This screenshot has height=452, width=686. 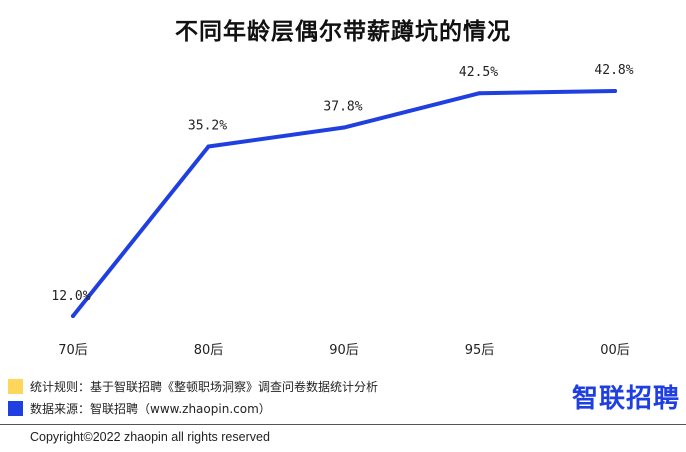 I want to click on data-label: 37.8%, so click(x=342, y=107).